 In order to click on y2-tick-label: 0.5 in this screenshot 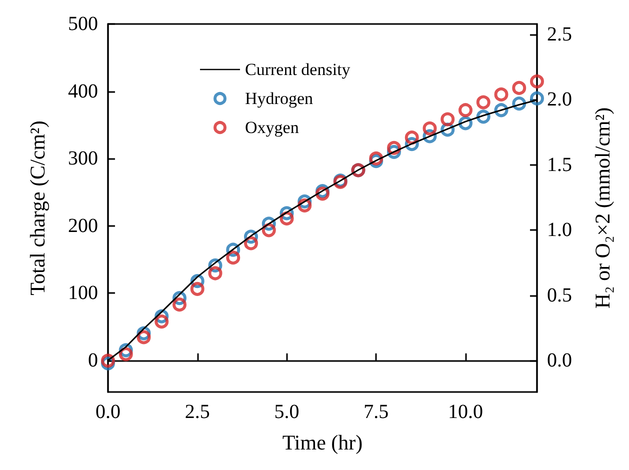, I will do `click(559, 295)`.